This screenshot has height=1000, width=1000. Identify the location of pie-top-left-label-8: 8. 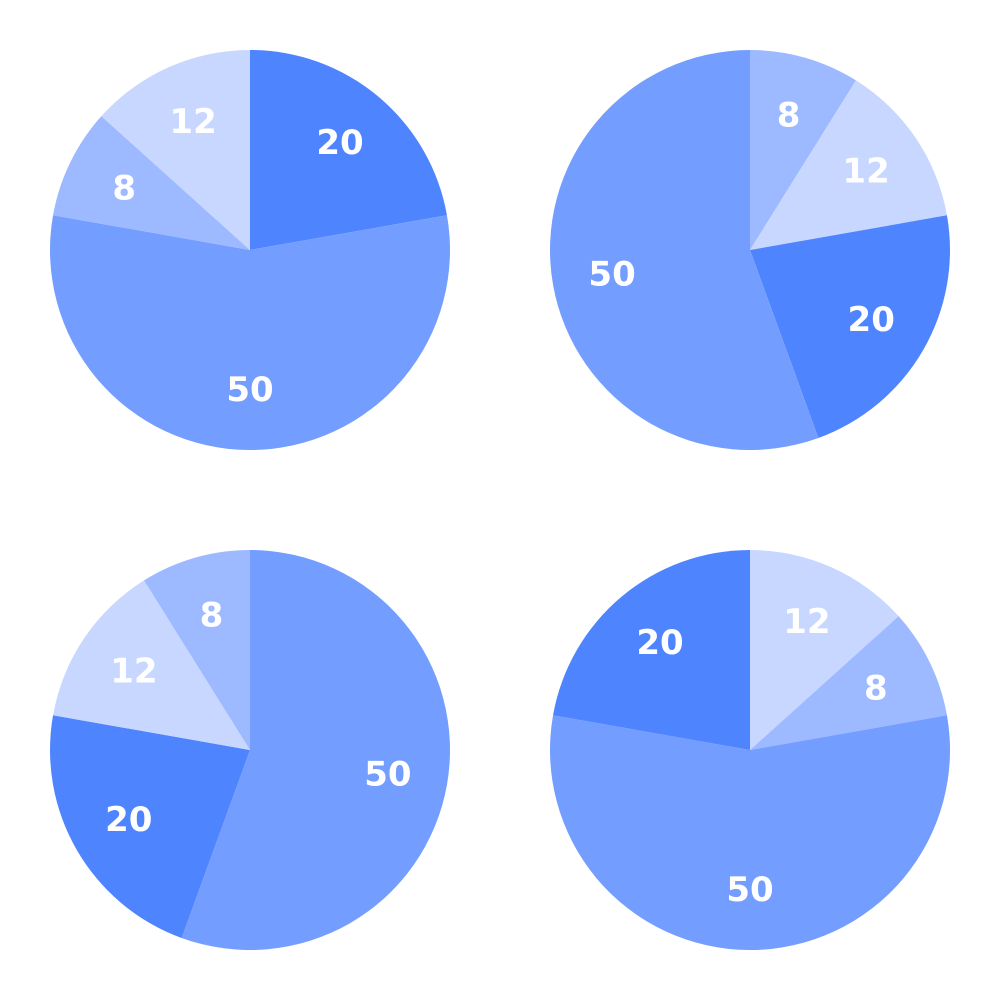
(124, 189).